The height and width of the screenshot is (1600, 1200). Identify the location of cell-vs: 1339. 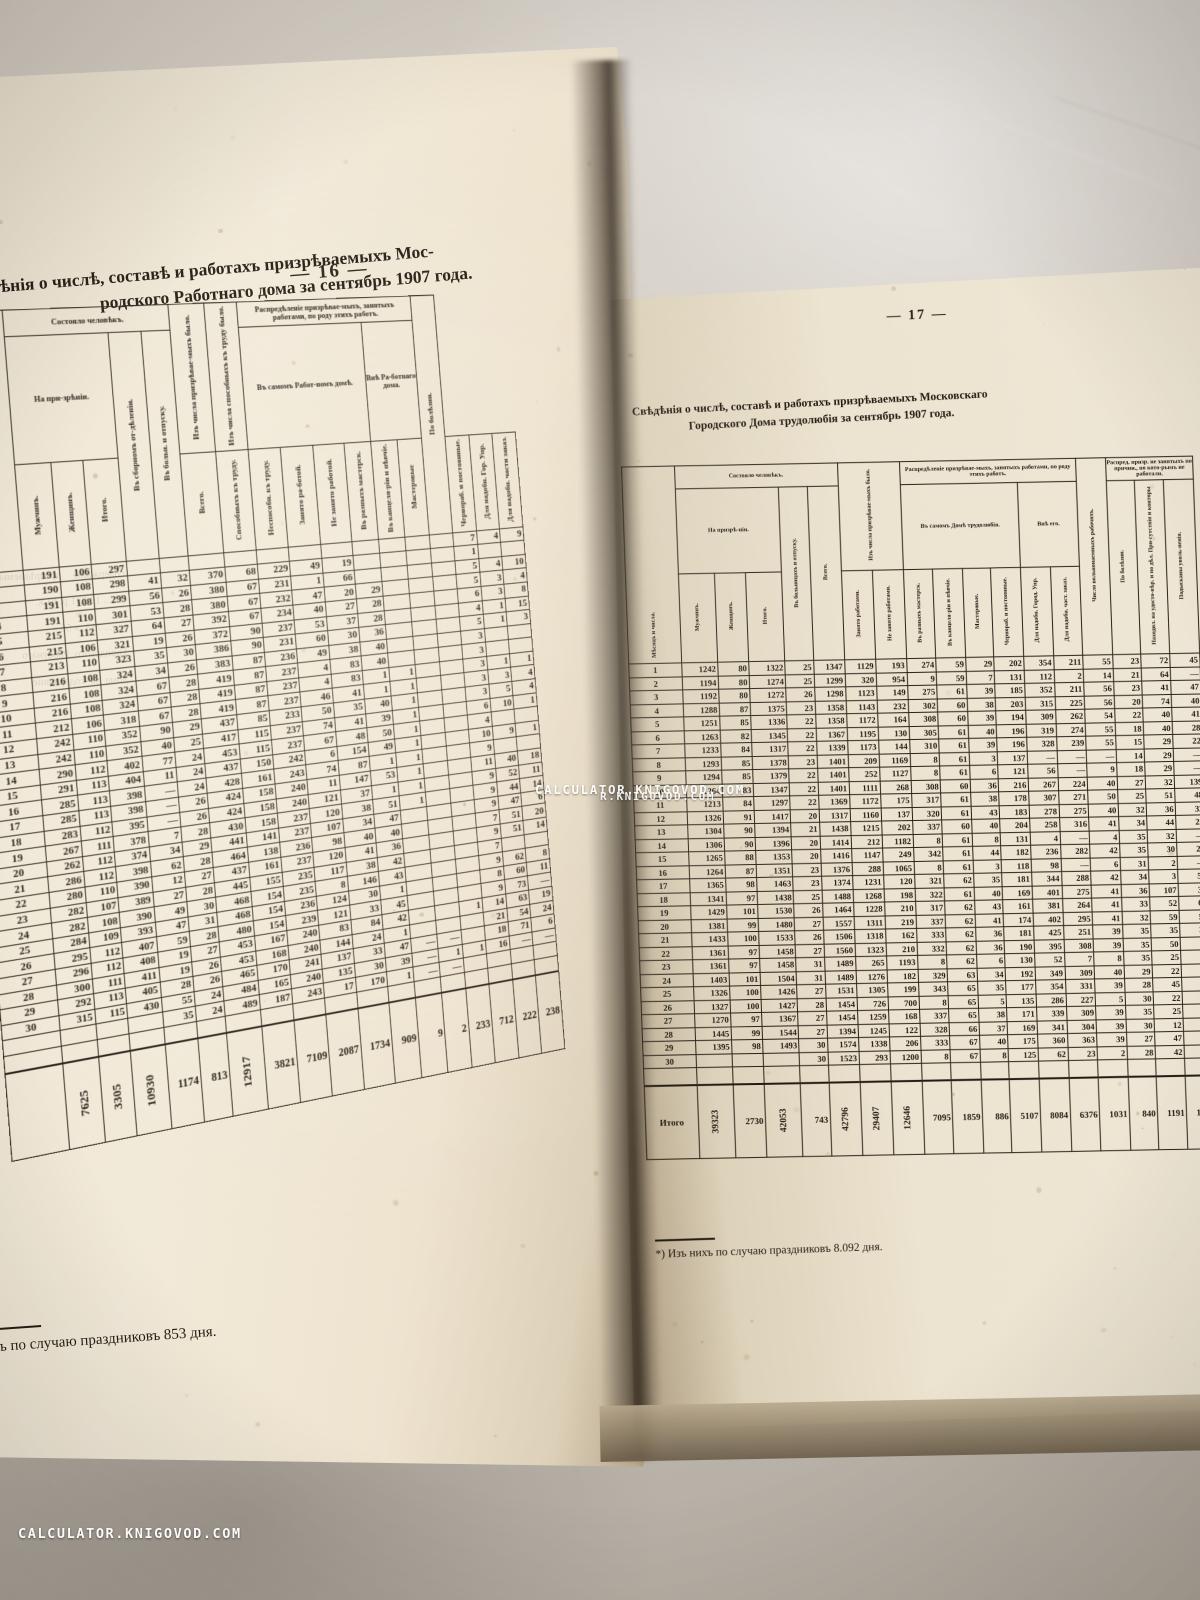
(831, 748).